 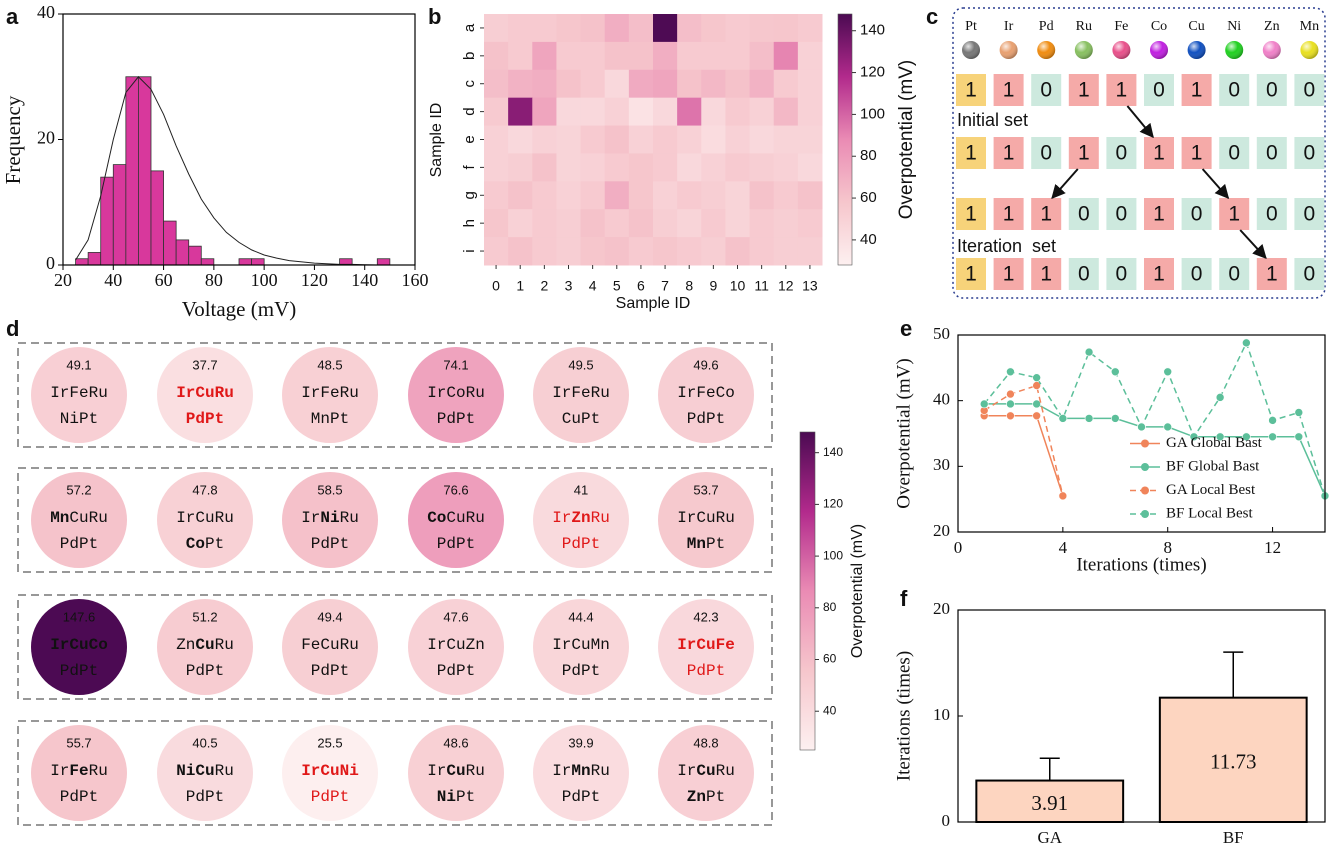 I want to click on y-tick-label: 0, so click(x=50, y=263).